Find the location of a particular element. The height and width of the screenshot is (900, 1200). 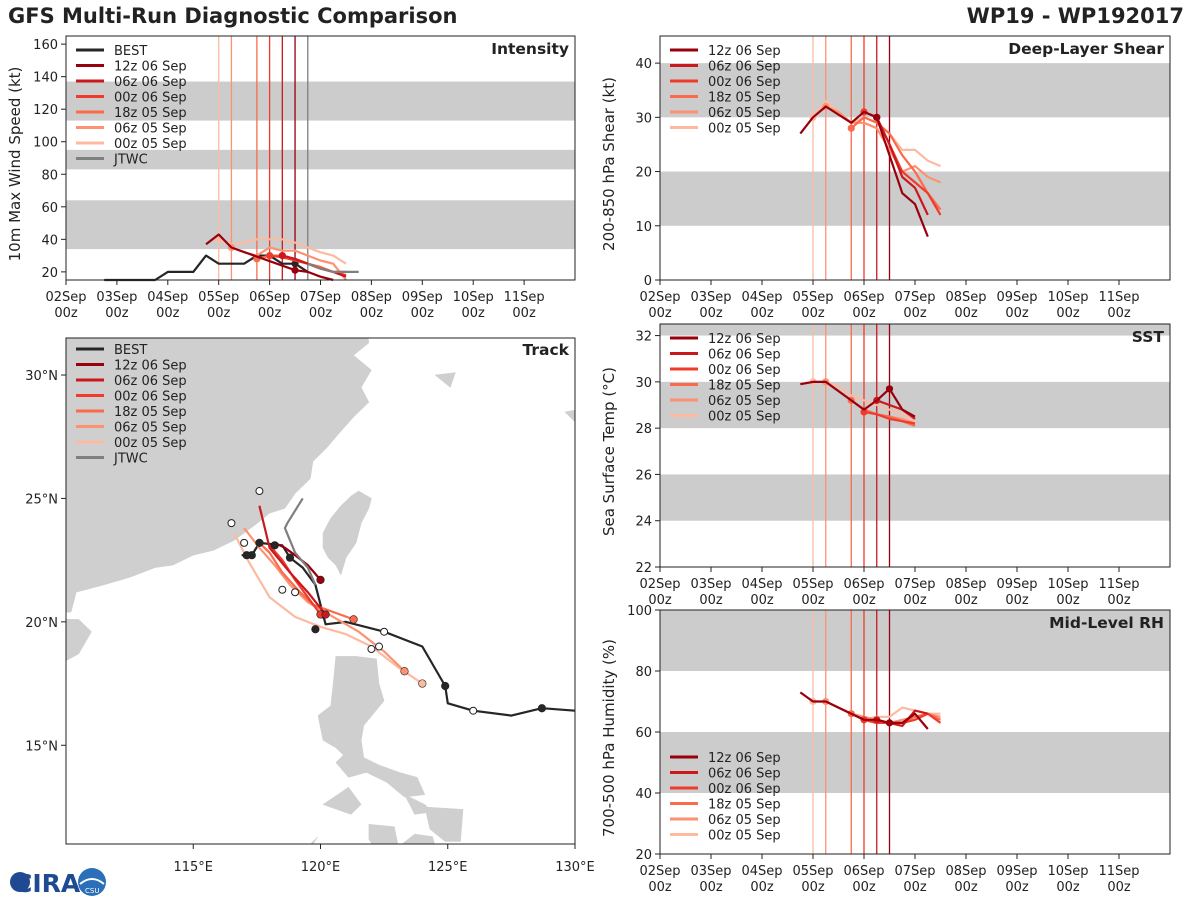

sst-xtick-label: 07Sep is located at coordinates (914, 584).